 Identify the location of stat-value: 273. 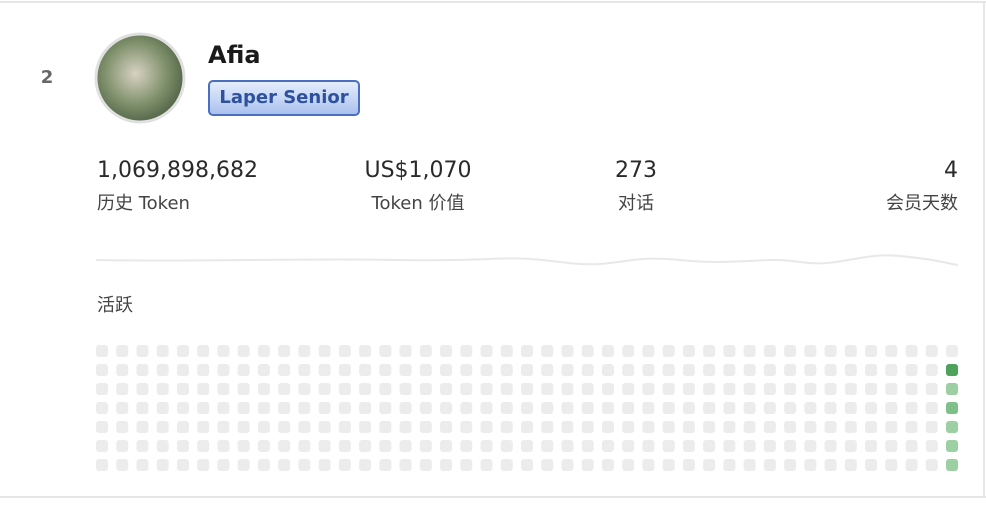
(636, 170).